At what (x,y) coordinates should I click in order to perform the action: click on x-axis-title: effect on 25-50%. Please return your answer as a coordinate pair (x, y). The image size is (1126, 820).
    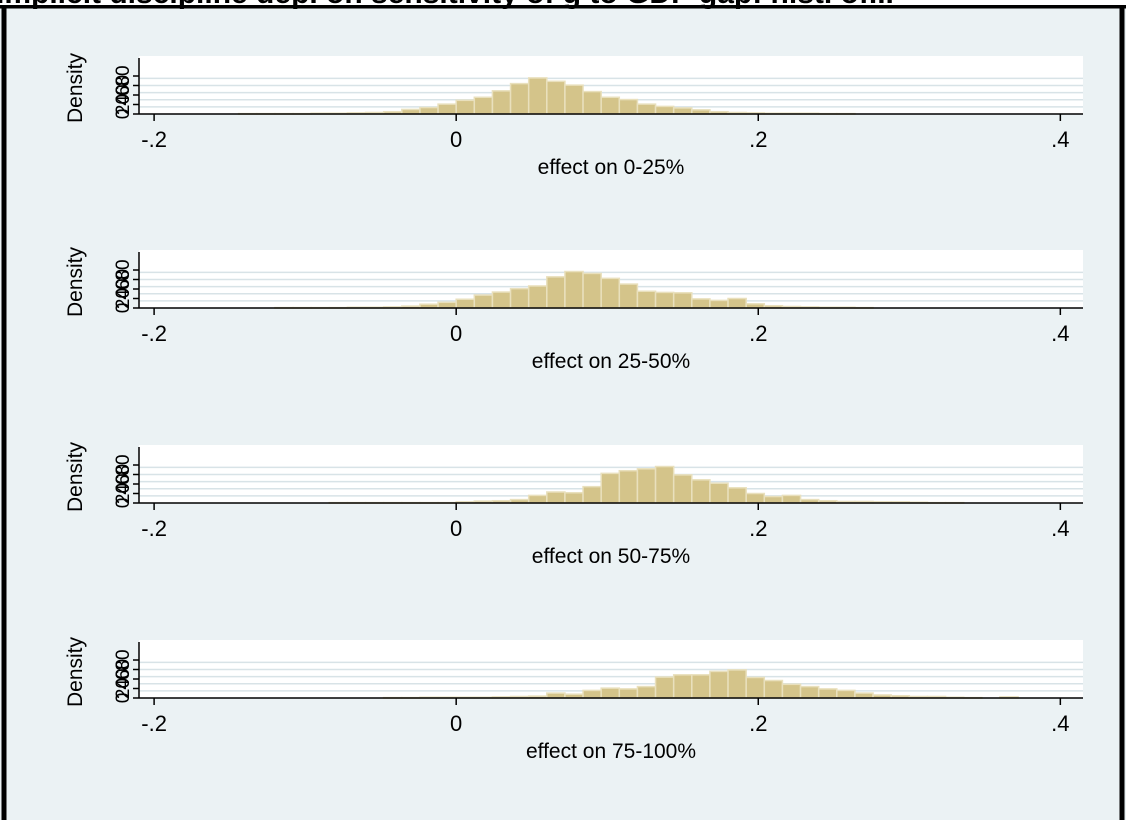
    Looking at the image, I should click on (611, 361).